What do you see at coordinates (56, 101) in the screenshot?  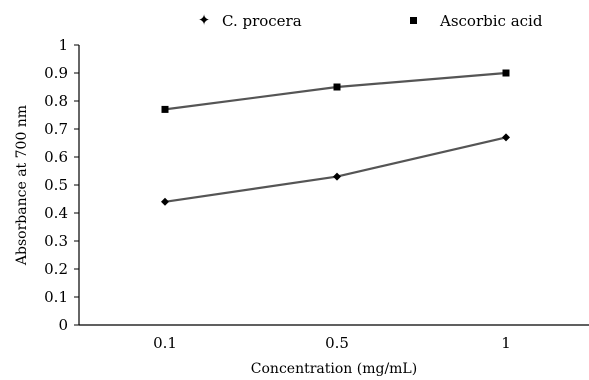 I see `y-tick-label: 0.8` at bounding box center [56, 101].